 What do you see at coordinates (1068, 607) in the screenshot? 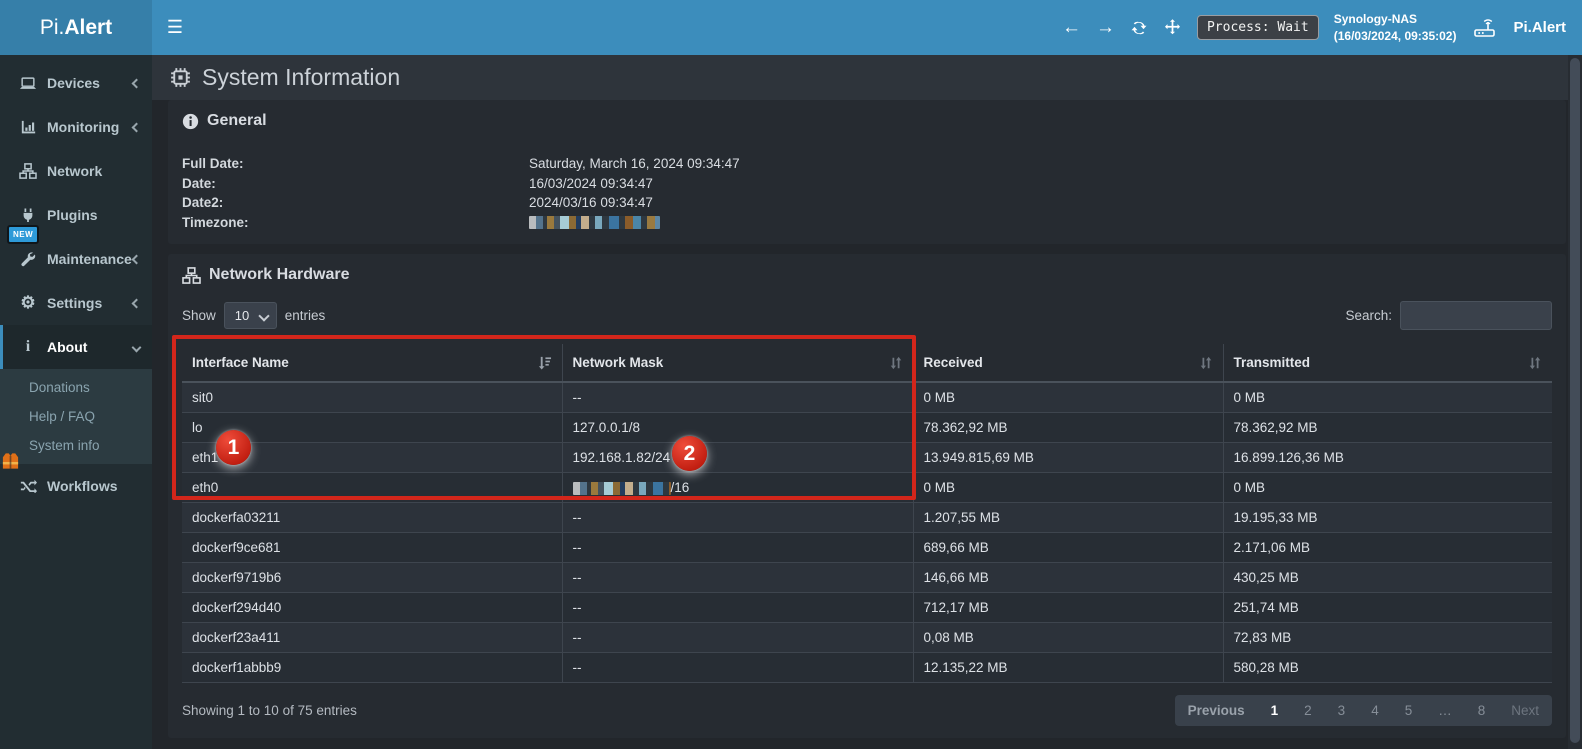
I see `cell-received: 712,17 MB` at bounding box center [1068, 607].